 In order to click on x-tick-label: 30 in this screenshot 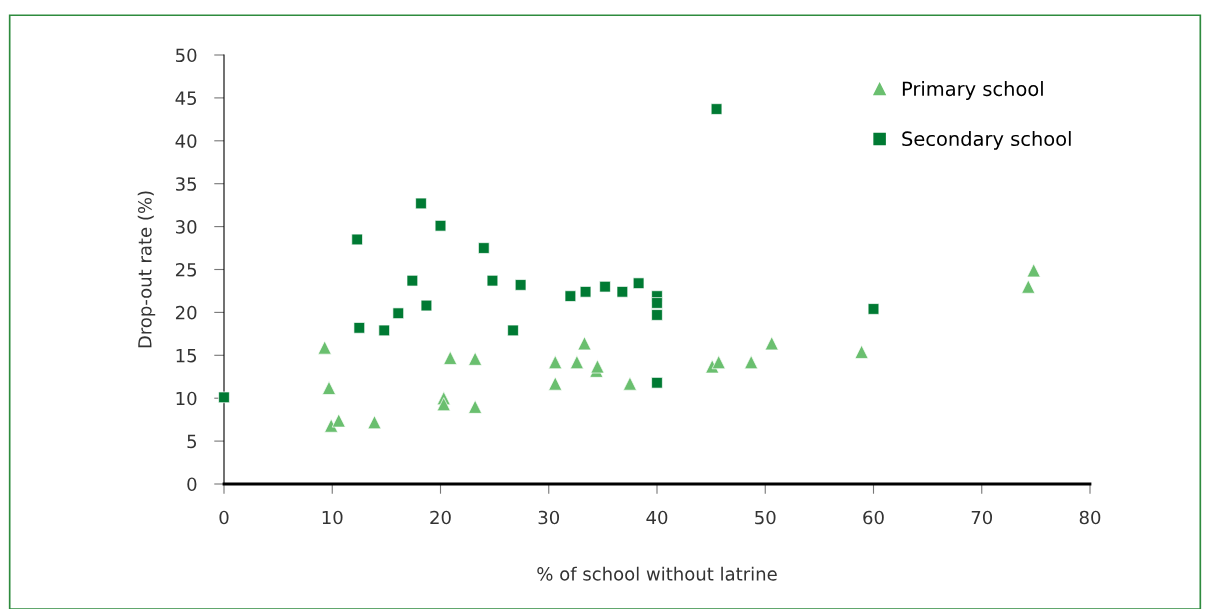, I will do `click(549, 517)`.